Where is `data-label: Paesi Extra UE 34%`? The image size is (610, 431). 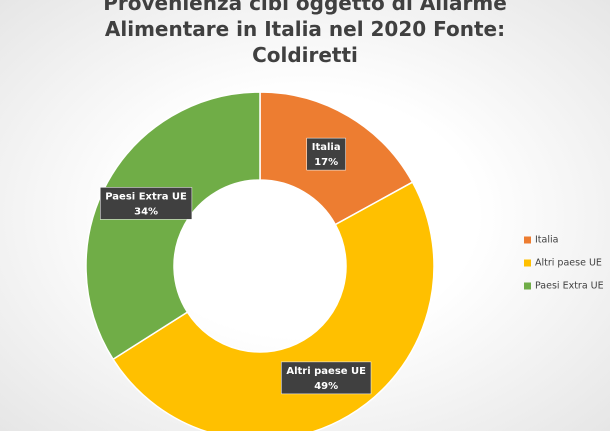 data-label: Paesi Extra UE 34% is located at coordinates (146, 203).